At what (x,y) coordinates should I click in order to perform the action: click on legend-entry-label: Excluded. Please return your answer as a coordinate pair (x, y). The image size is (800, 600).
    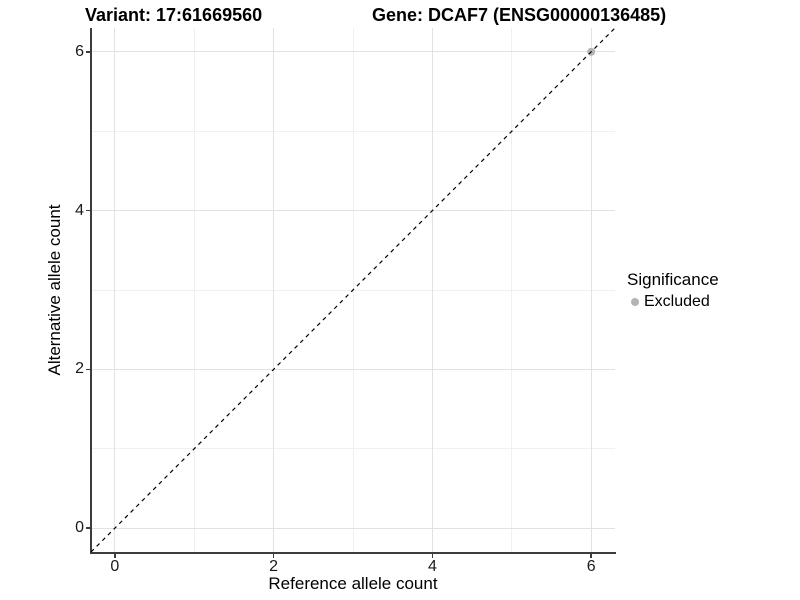
    Looking at the image, I should click on (677, 301).